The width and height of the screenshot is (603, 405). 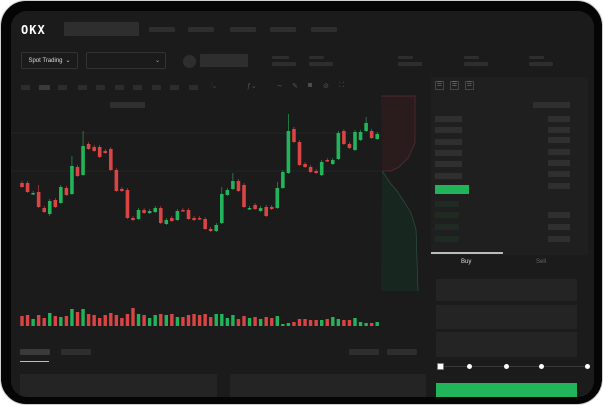 What do you see at coordinates (126, 60) in the screenshot?
I see `pair-dropdown: ⌄` at bounding box center [126, 60].